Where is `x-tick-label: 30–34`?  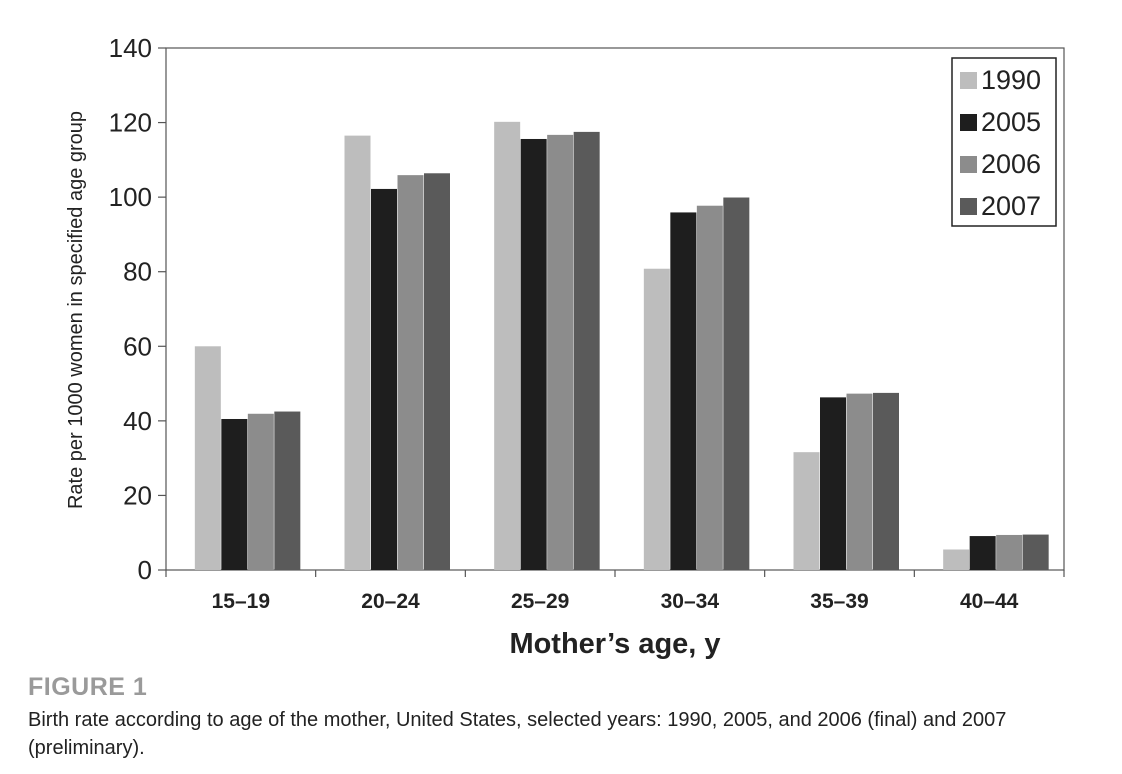 x-tick-label: 30–34 is located at coordinates (690, 601).